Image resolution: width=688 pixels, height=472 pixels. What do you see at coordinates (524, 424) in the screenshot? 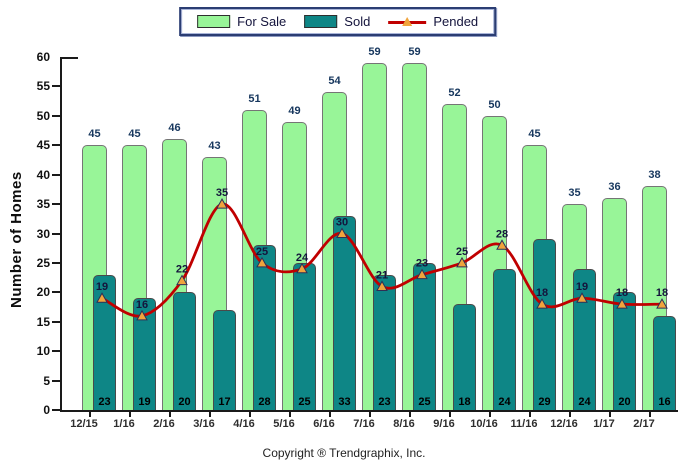
I see `x-tick-label: 11/16` at bounding box center [524, 424].